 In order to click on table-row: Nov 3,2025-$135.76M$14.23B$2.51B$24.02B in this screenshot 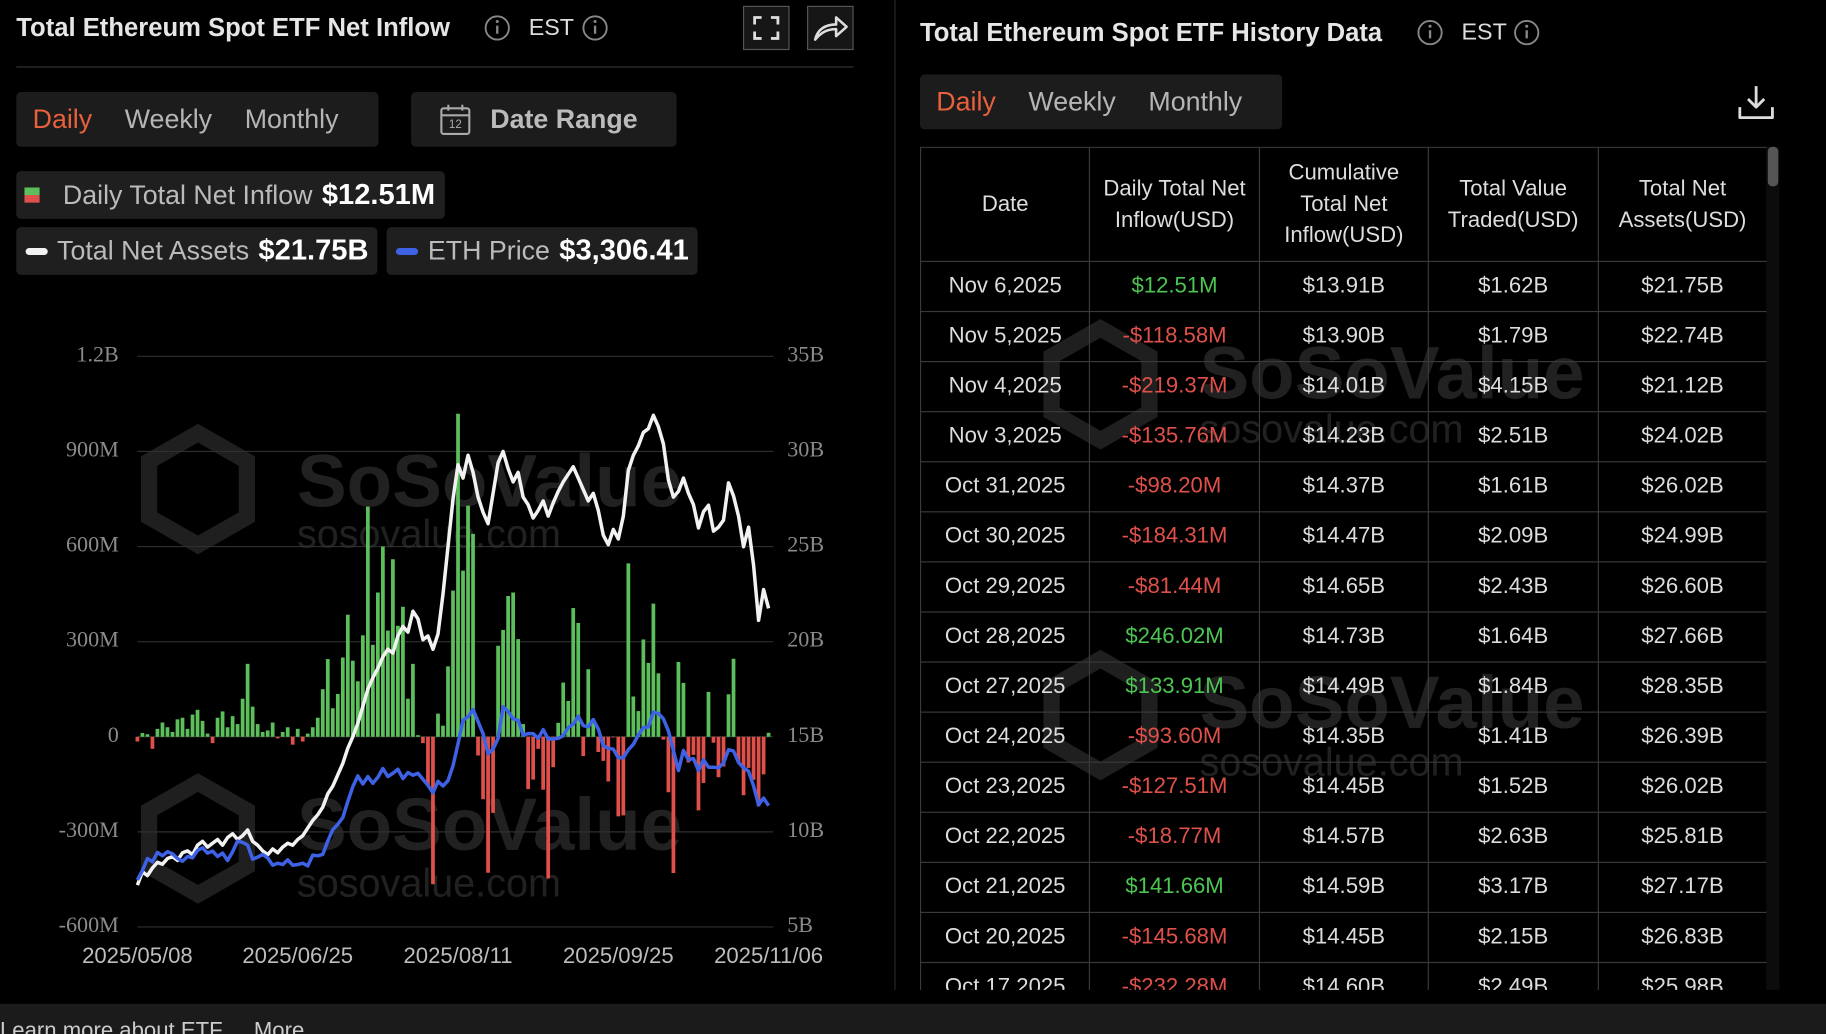, I will do `click(1344, 437)`.